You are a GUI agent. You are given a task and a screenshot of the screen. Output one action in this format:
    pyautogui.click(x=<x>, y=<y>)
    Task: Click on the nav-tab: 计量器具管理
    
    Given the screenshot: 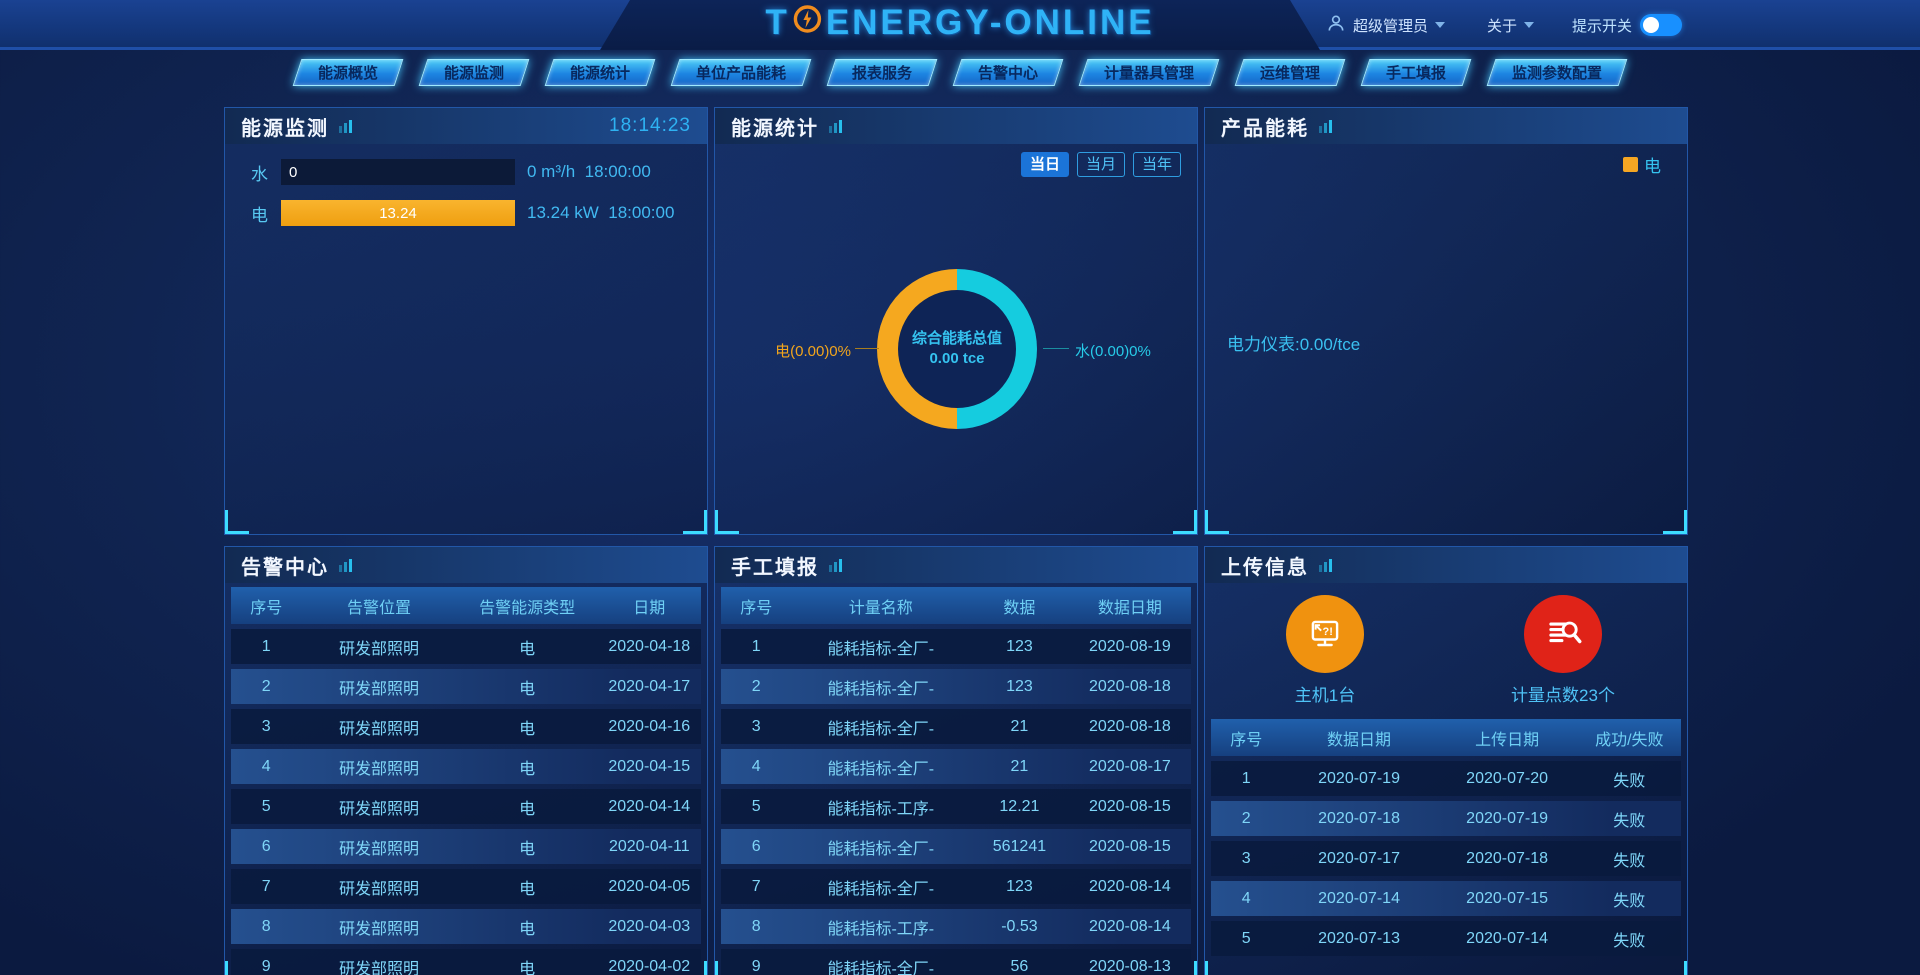 What is the action you would take?
    pyautogui.click(x=1149, y=72)
    